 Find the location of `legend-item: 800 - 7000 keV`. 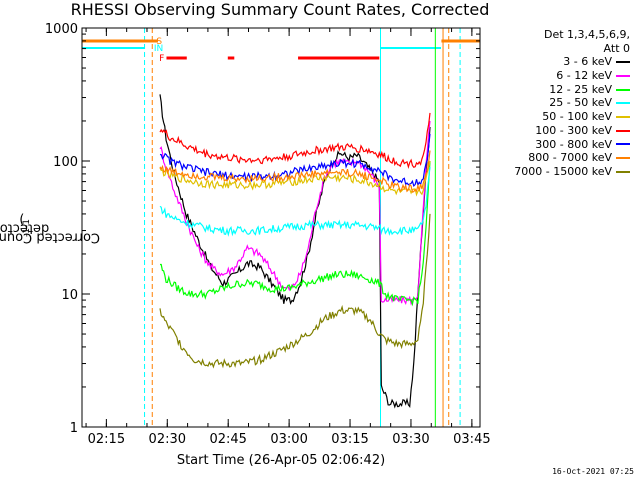

legend-item: 800 - 7000 keV is located at coordinates (556, 158).